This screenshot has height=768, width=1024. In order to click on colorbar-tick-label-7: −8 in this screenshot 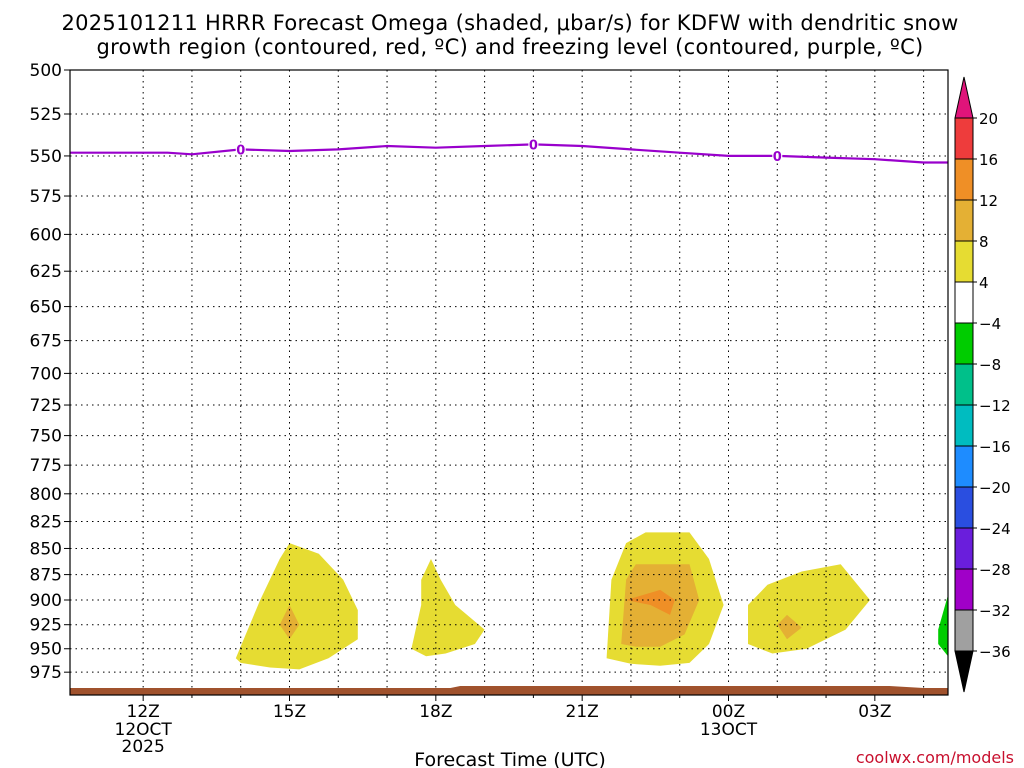, I will do `click(990, 365)`.